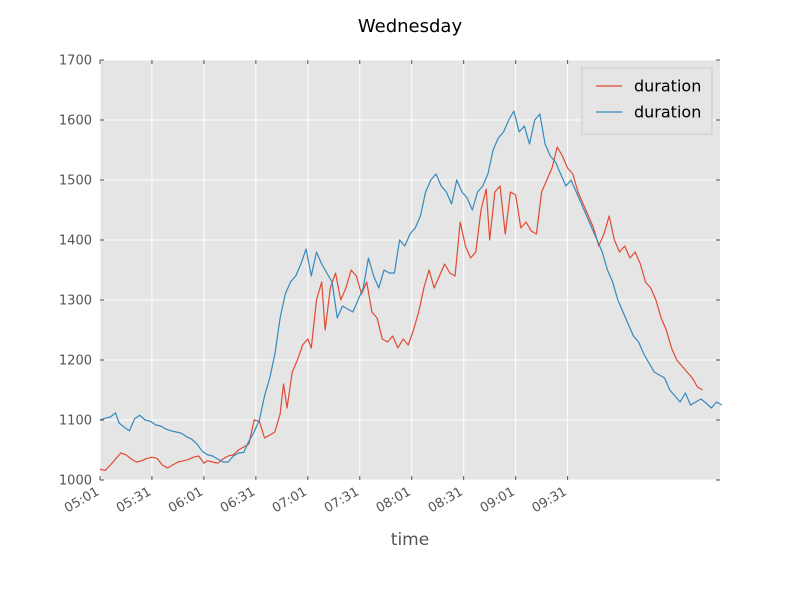  Describe the element at coordinates (186, 500) in the screenshot. I see `x-tick-label: 06:01` at that location.